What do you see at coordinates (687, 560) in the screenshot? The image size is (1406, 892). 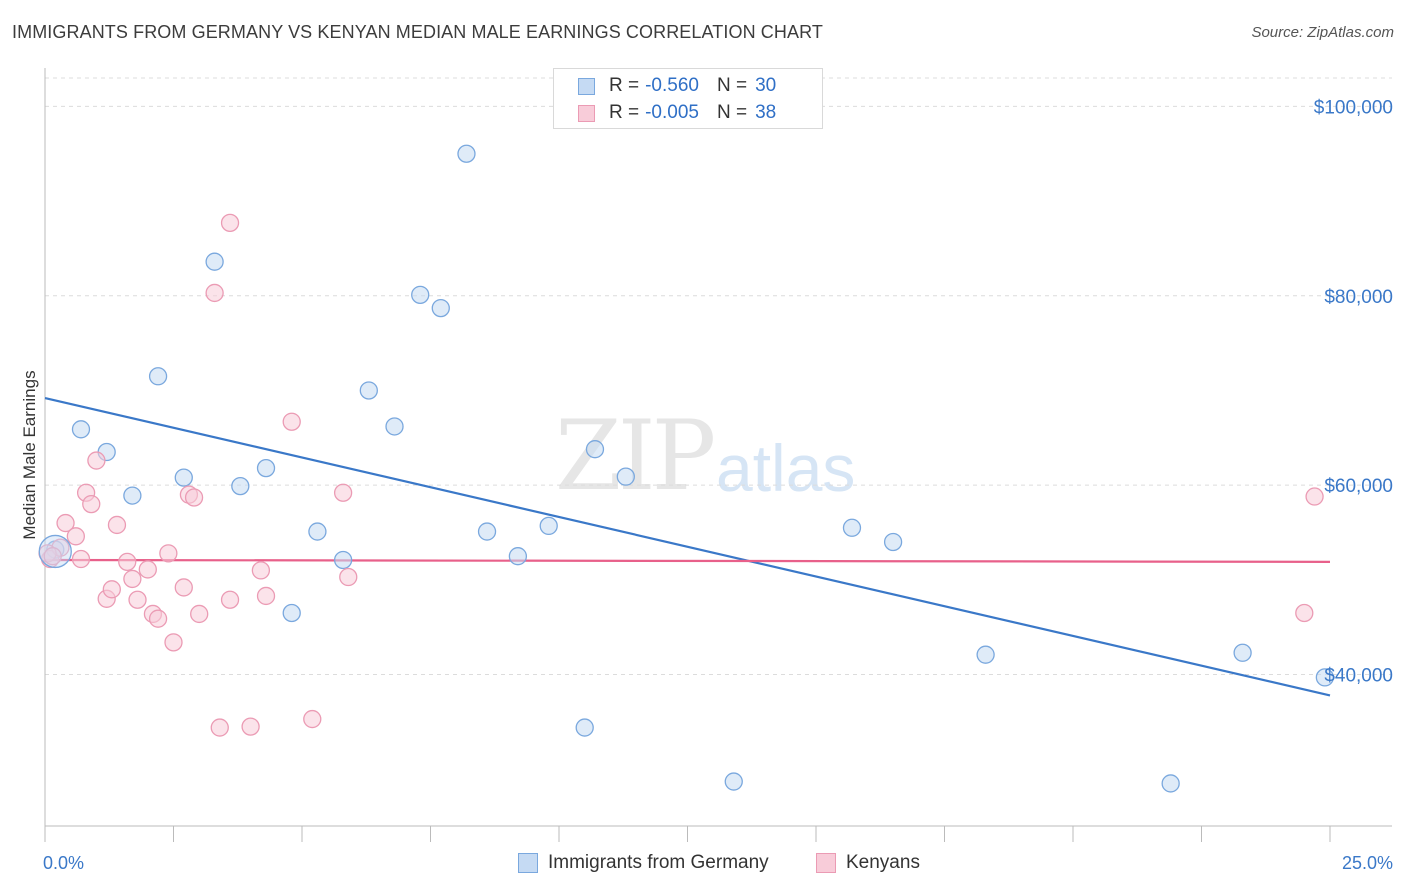 I see `trend-line-kenyans` at bounding box center [687, 560].